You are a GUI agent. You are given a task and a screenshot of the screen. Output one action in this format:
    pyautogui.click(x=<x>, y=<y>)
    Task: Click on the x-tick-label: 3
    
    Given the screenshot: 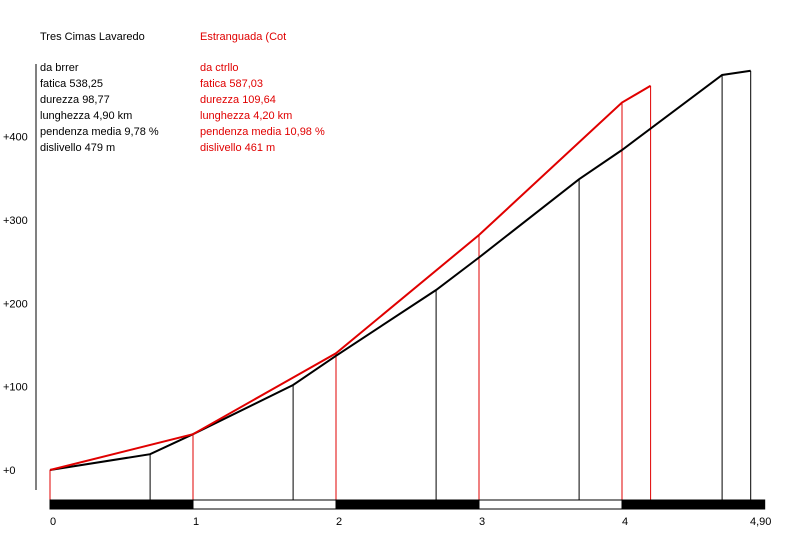 What is the action you would take?
    pyautogui.click(x=482, y=522)
    